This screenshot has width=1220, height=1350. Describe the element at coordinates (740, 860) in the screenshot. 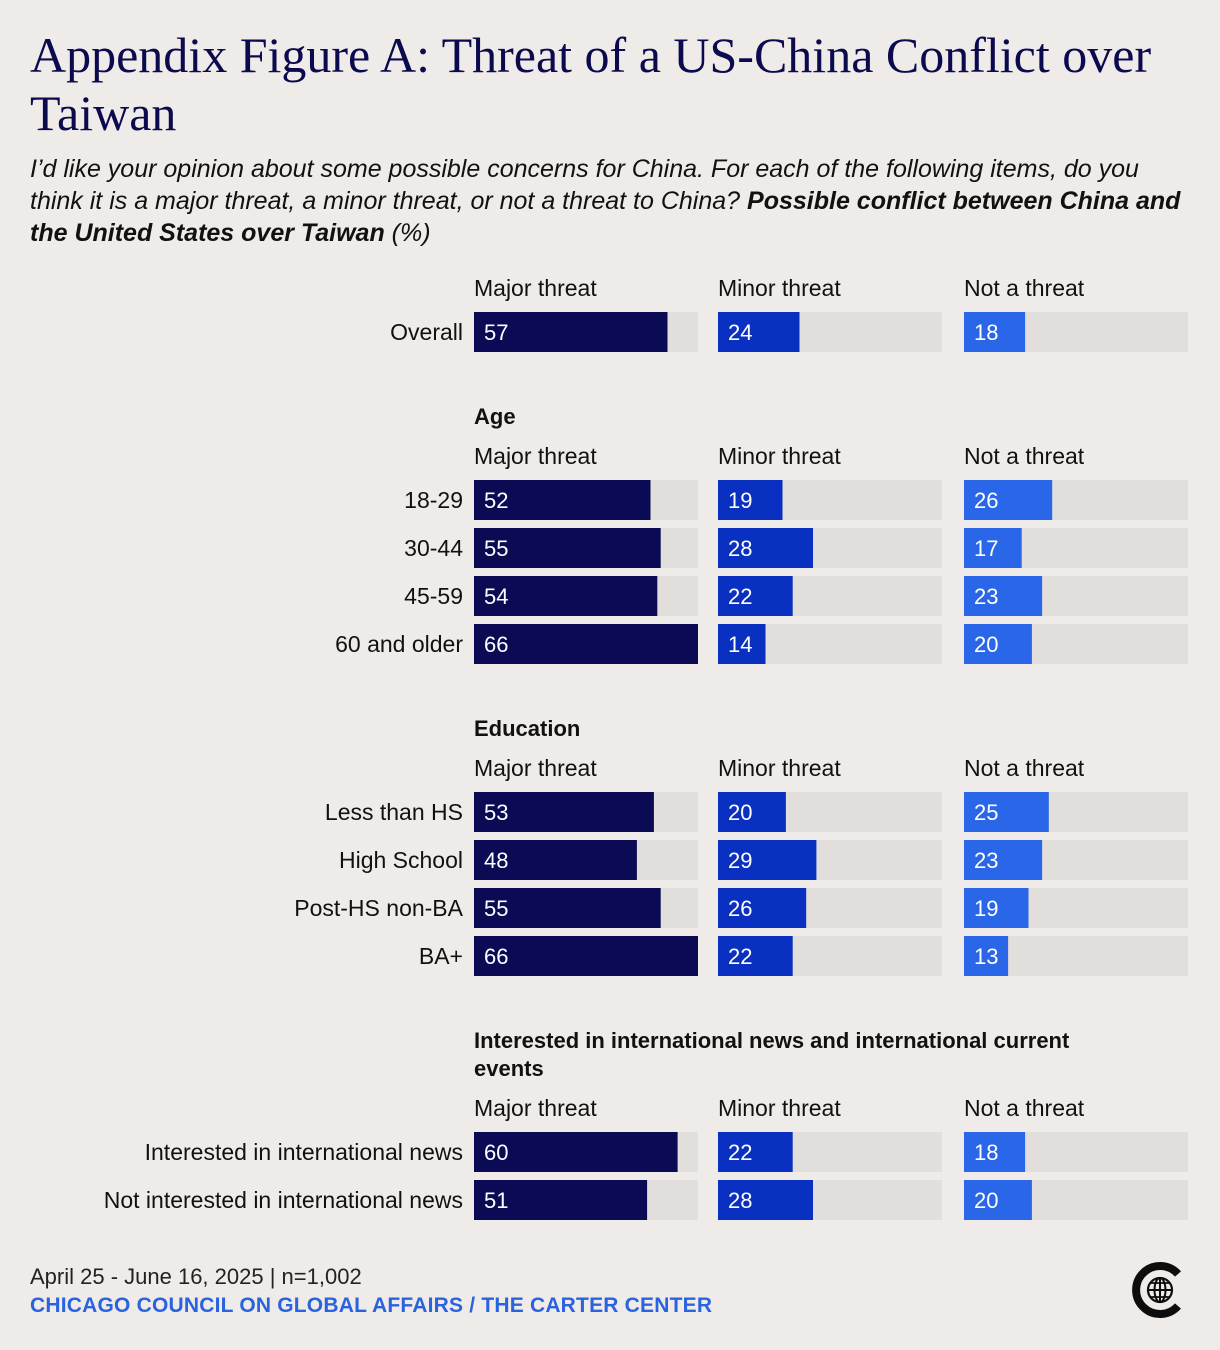

I see `data-label: 29` at that location.